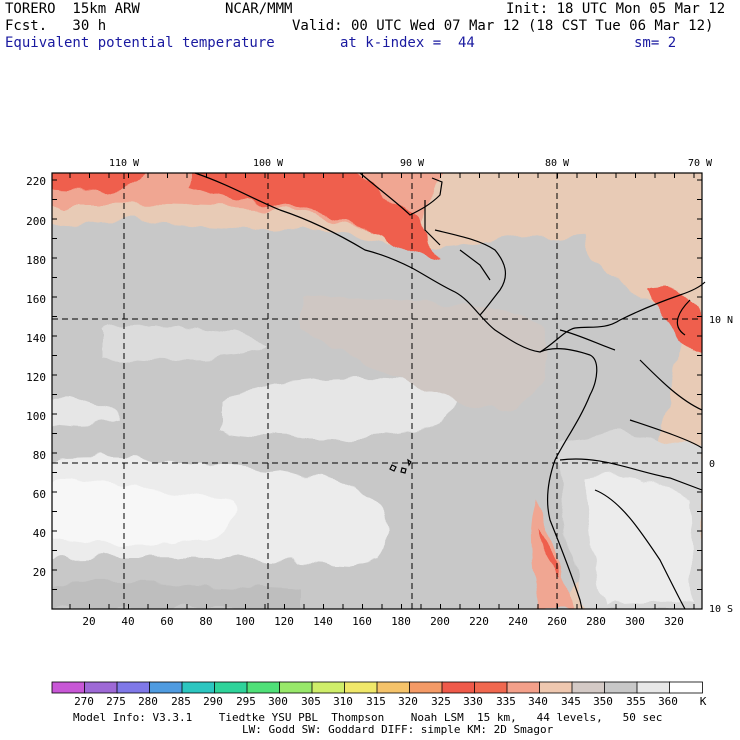 Image resolution: width=740 pixels, height=740 pixels. I want to click on colorbar-label: 360, so click(668, 701).